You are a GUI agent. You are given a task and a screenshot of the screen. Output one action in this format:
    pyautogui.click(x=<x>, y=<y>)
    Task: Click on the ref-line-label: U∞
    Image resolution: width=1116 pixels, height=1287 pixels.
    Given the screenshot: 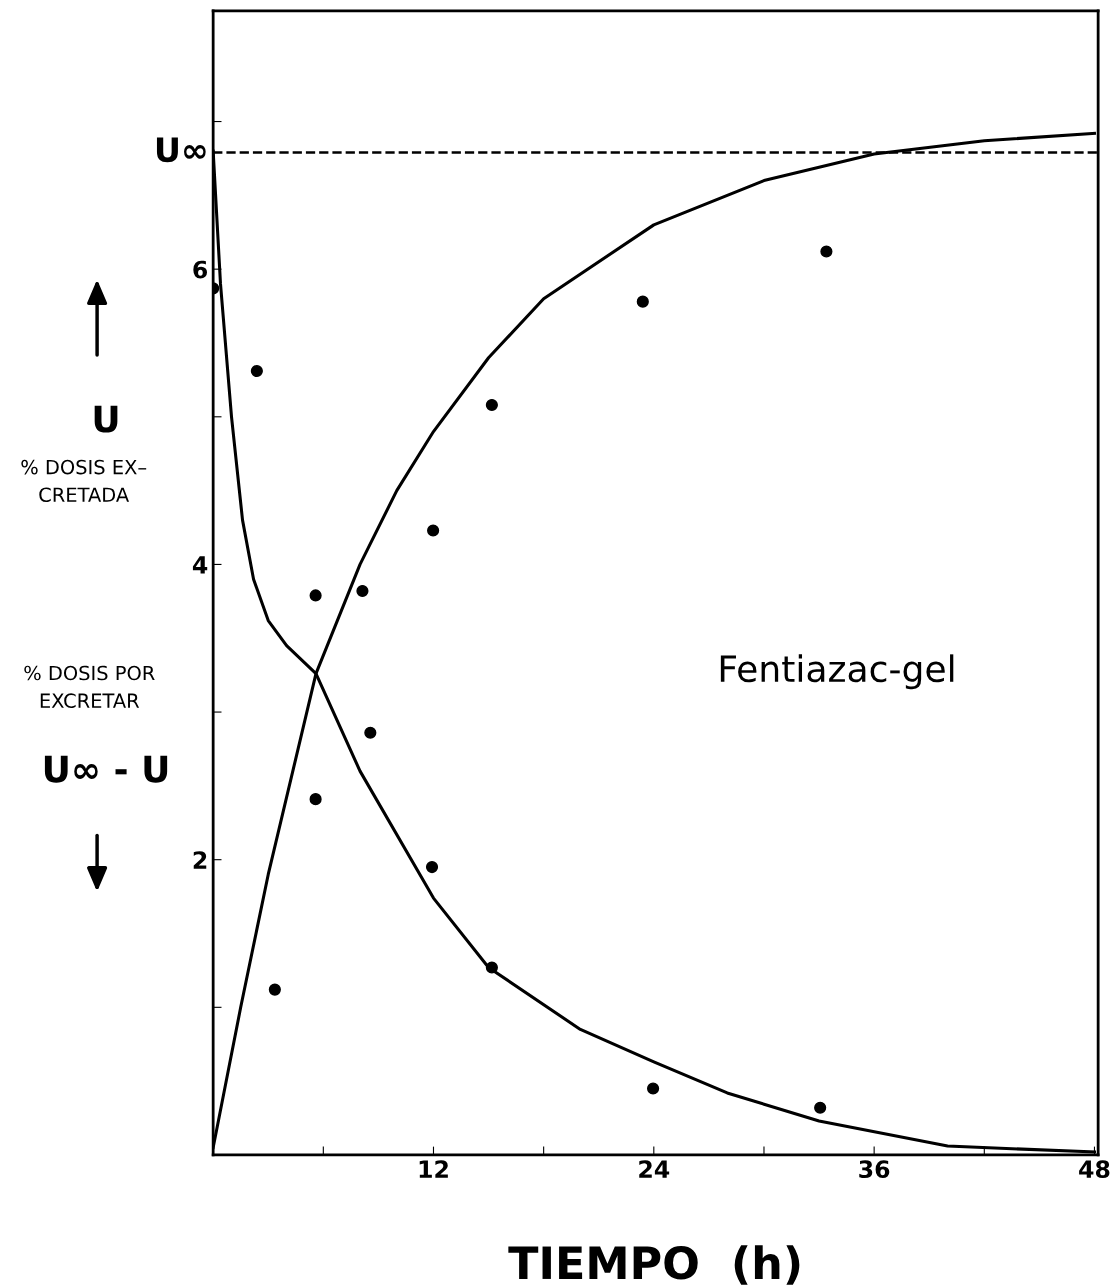 What is the action you would take?
    pyautogui.click(x=181, y=150)
    